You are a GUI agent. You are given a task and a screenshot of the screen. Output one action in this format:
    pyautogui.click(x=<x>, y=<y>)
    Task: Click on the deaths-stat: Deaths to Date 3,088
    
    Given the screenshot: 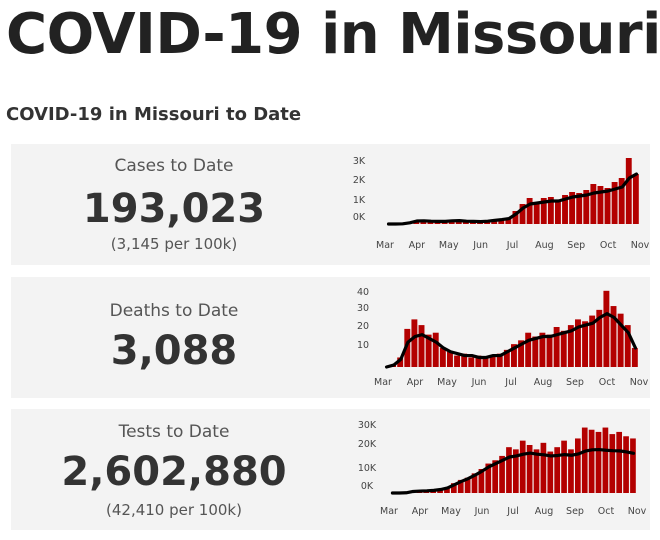 What is the action you would take?
    pyautogui.click(x=174, y=337)
    